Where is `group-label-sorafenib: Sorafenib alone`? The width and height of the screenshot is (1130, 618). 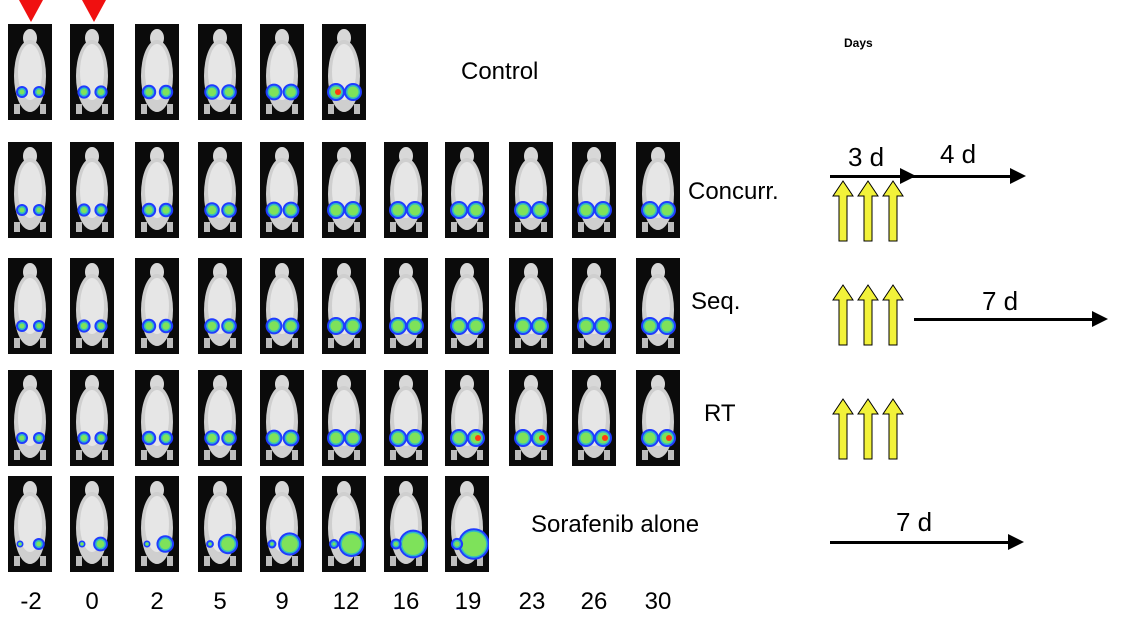 group-label-sorafenib: Sorafenib alone is located at coordinates (615, 524).